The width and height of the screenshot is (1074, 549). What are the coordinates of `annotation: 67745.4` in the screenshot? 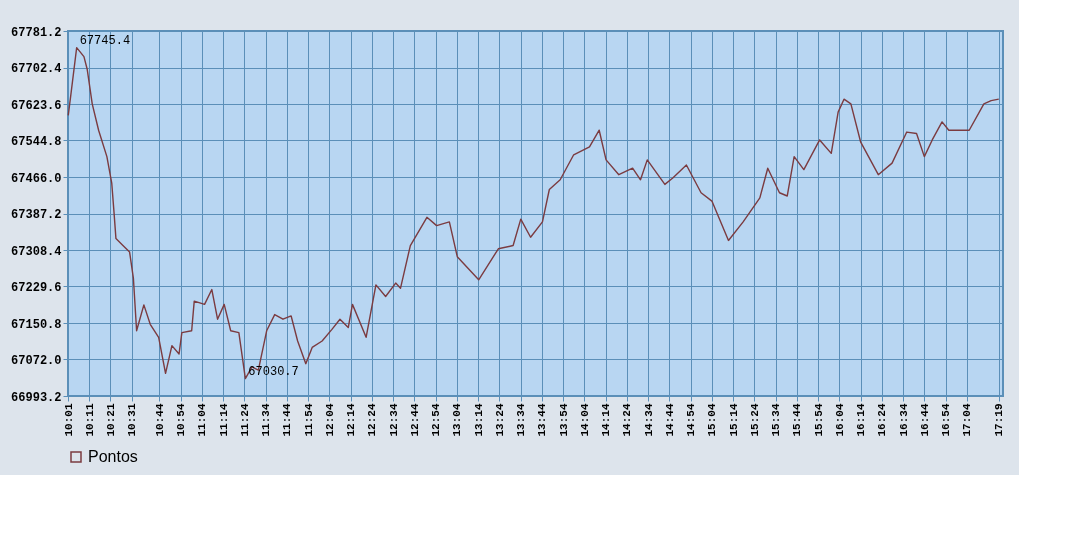 It's located at (105, 40).